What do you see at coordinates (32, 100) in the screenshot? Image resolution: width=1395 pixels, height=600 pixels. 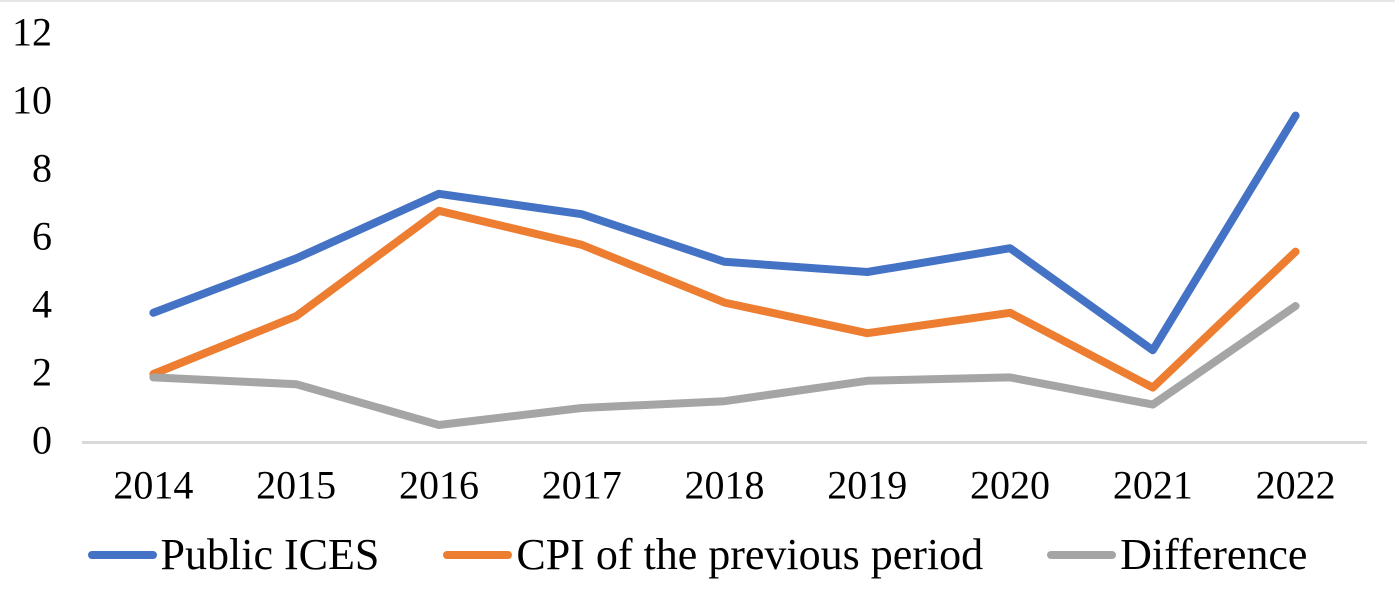 I see `y-tick-label: 10` at bounding box center [32, 100].